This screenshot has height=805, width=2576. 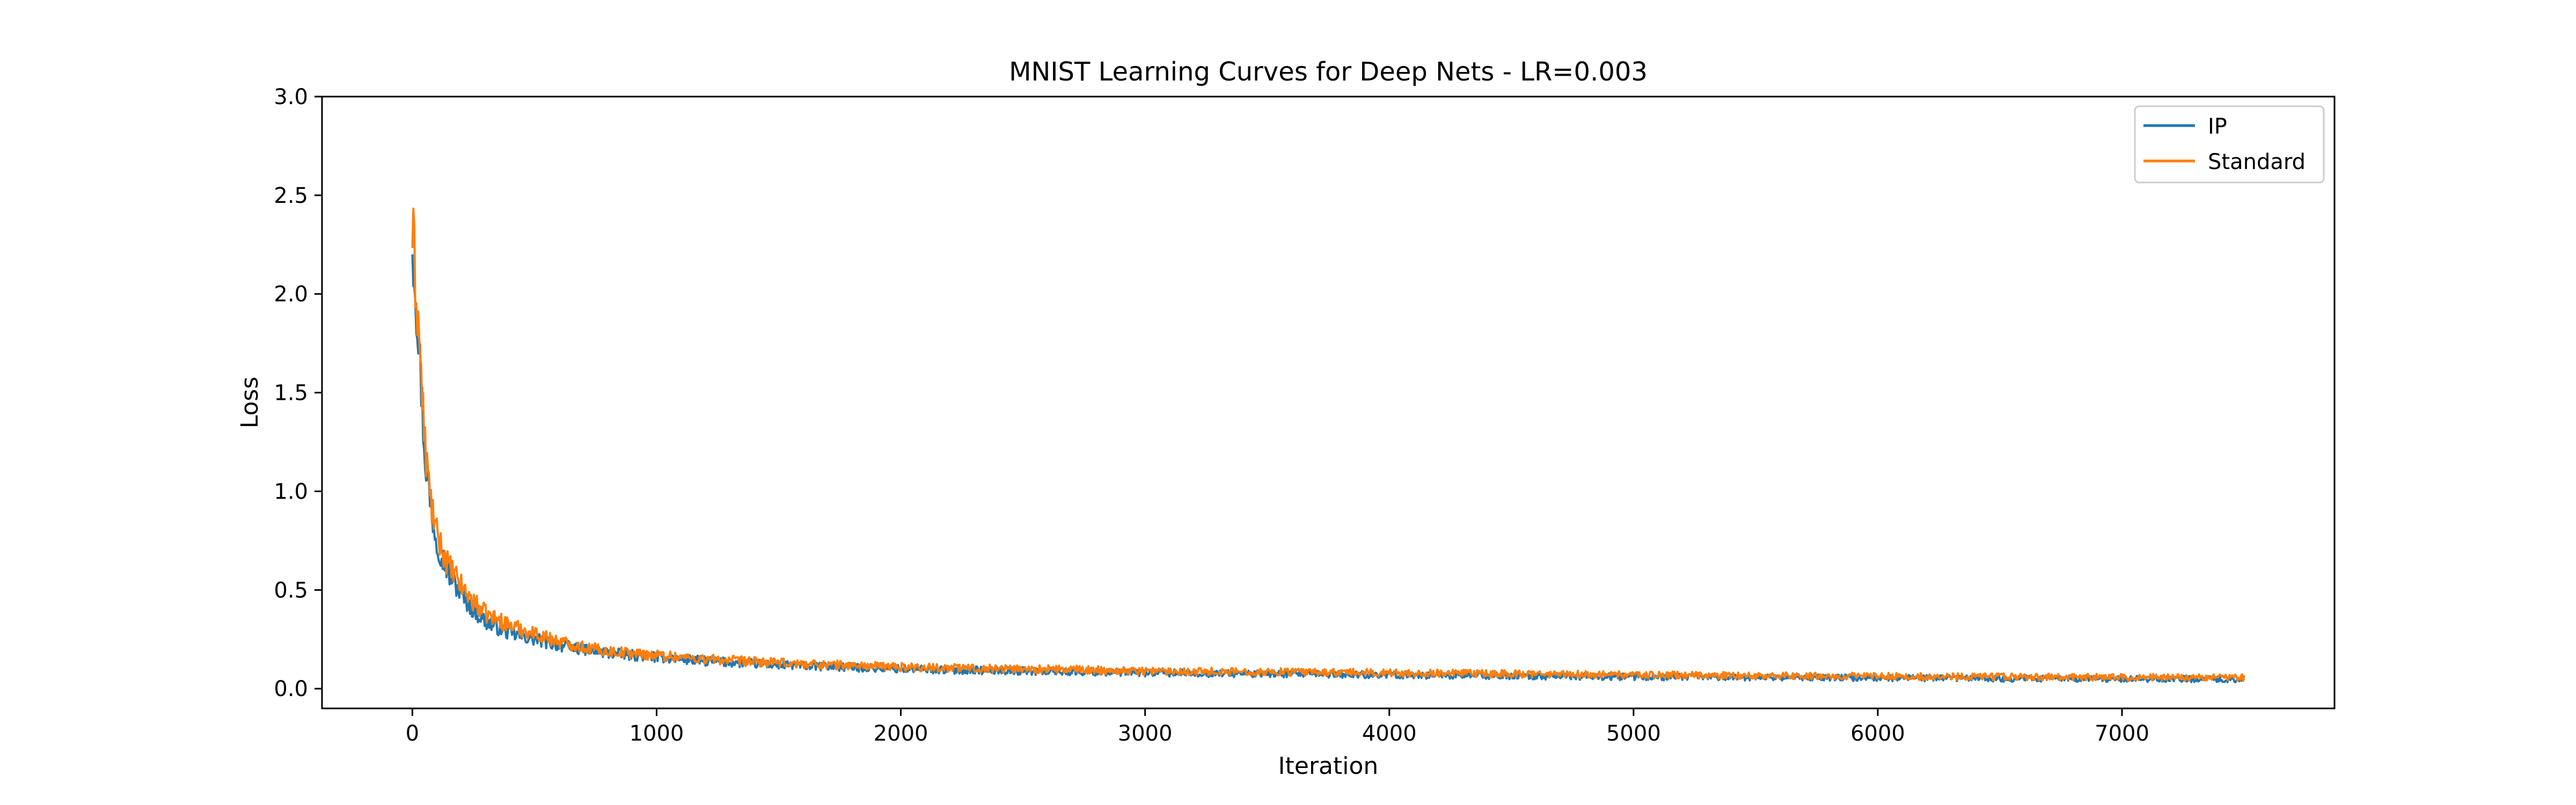 What do you see at coordinates (291, 97) in the screenshot?
I see `y-tick-label: 3.0` at bounding box center [291, 97].